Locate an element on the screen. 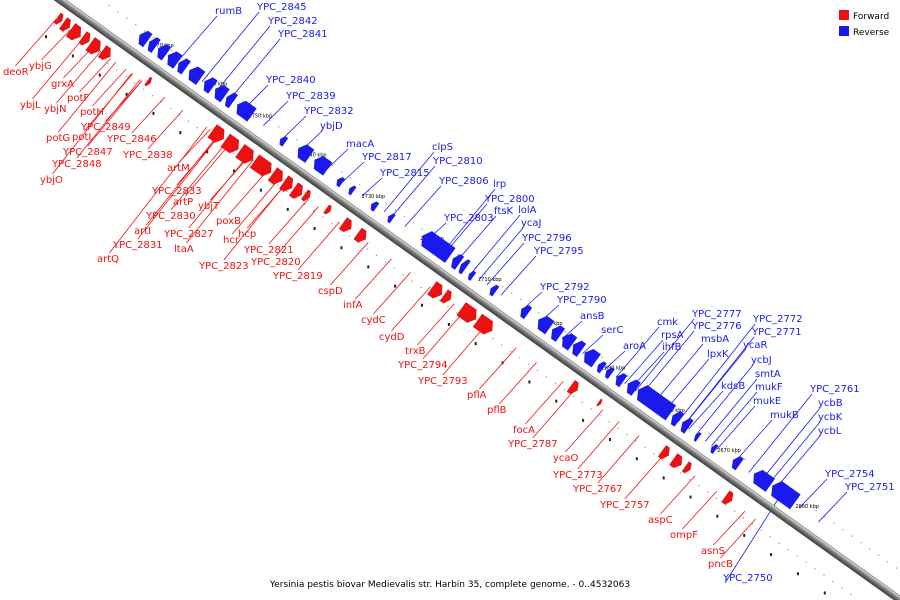 This screenshot has height=600, width=900. gene-label-potH: potH is located at coordinates (92, 112).